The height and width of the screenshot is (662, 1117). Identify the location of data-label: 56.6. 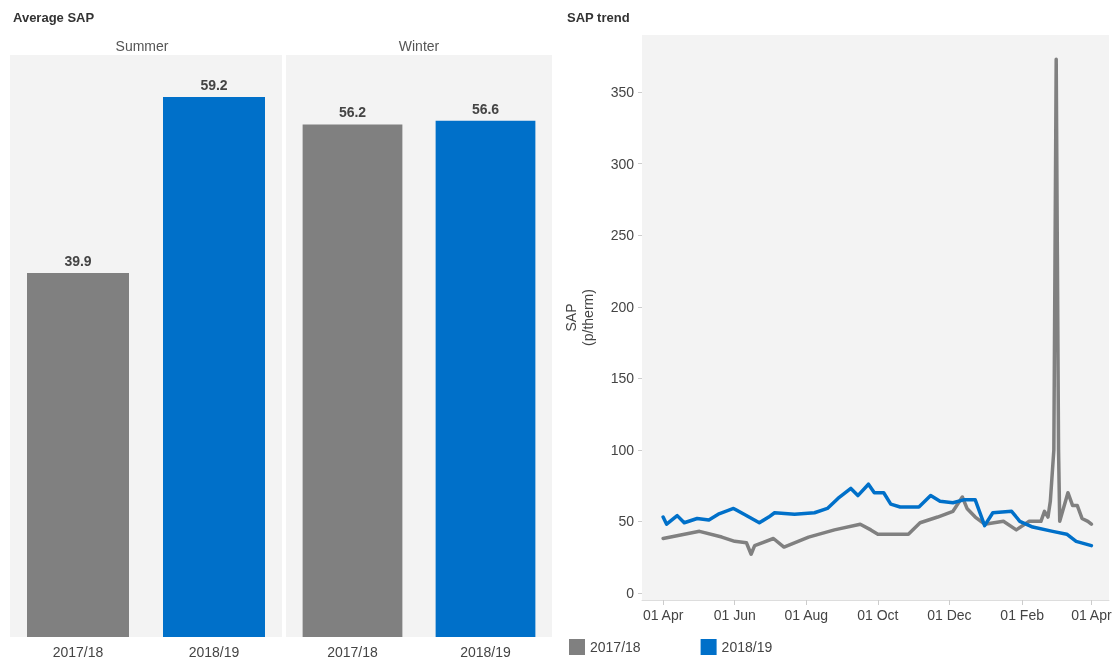
(485, 108).